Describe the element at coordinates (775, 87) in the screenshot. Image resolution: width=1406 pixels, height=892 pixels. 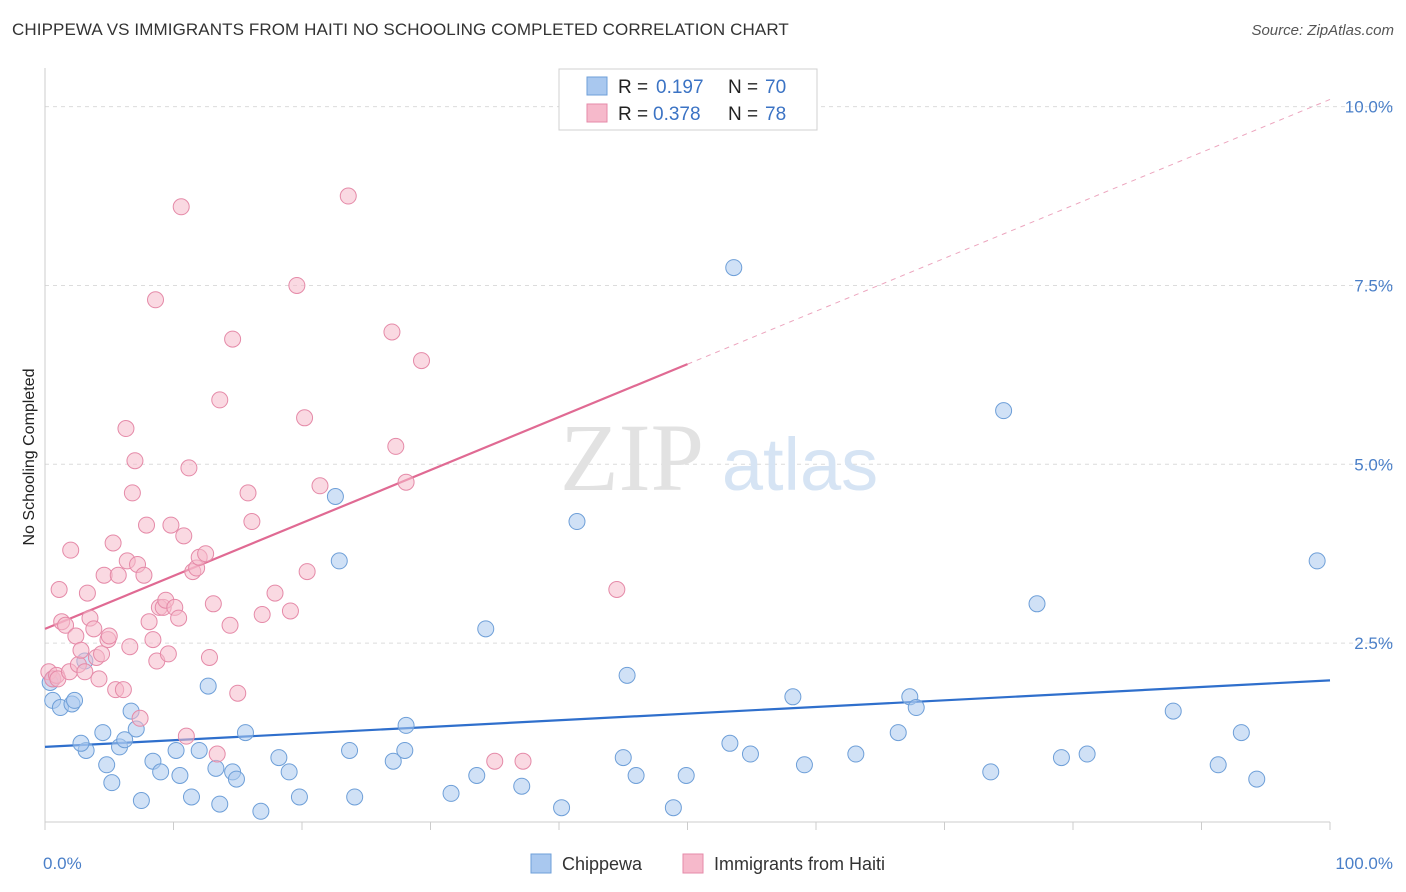
I see `legend-n-value-1: 70` at that location.